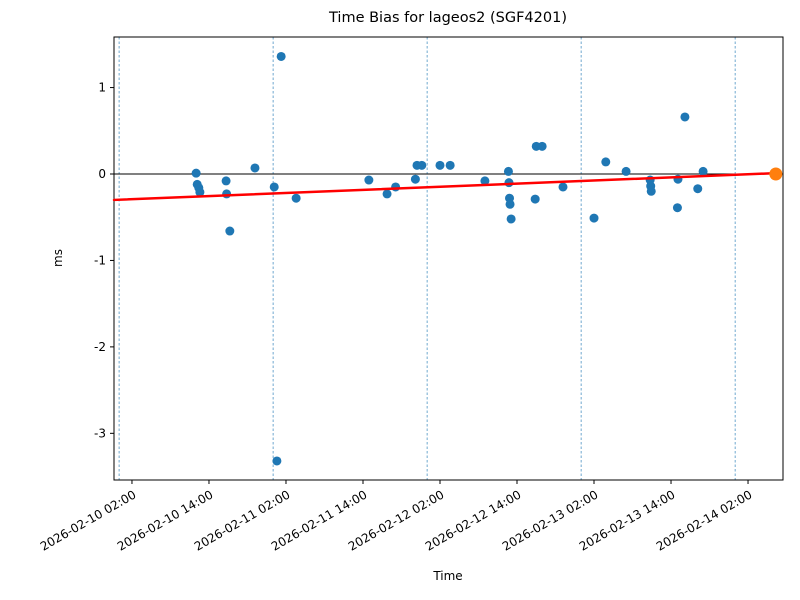 Image resolution: width=800 pixels, height=600 pixels. I want to click on y-axis-label: ms, so click(58, 258).